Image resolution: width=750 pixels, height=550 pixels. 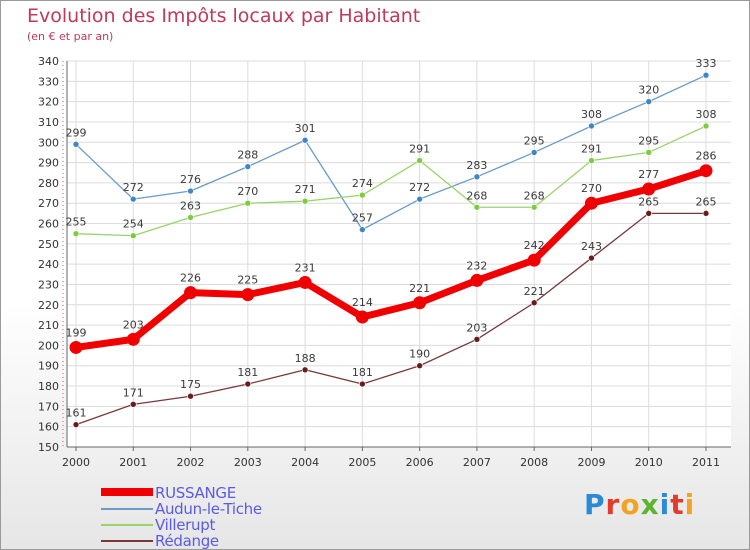 What do you see at coordinates (208, 509) in the screenshot?
I see `legend-label-audun-le-tiche: Audun-le-Tiche` at bounding box center [208, 509].